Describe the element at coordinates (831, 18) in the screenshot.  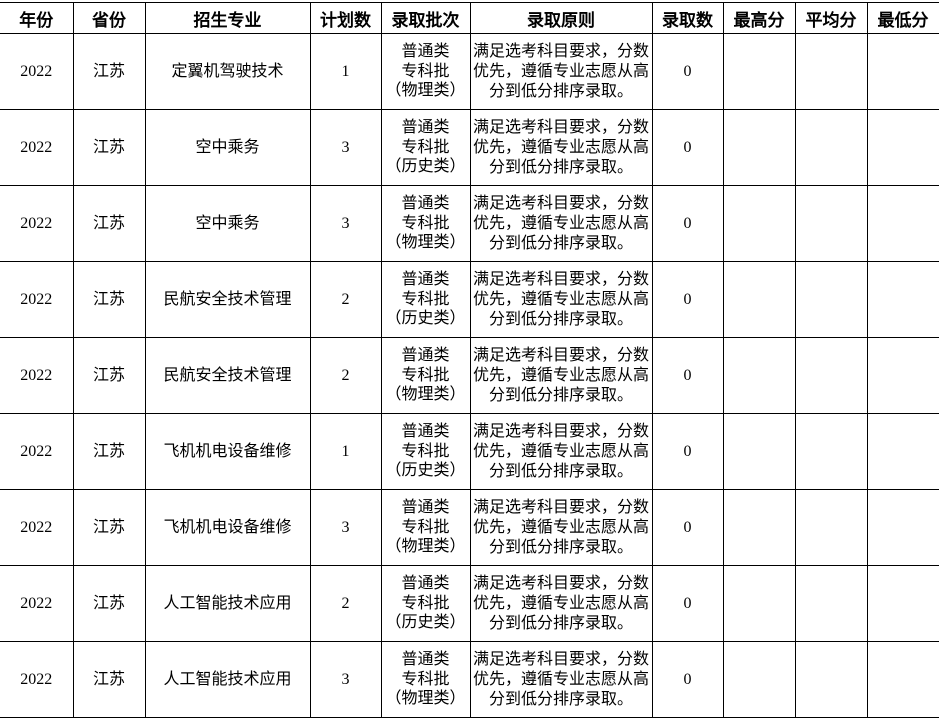
I see `header-avg-score: 平均分` at that location.